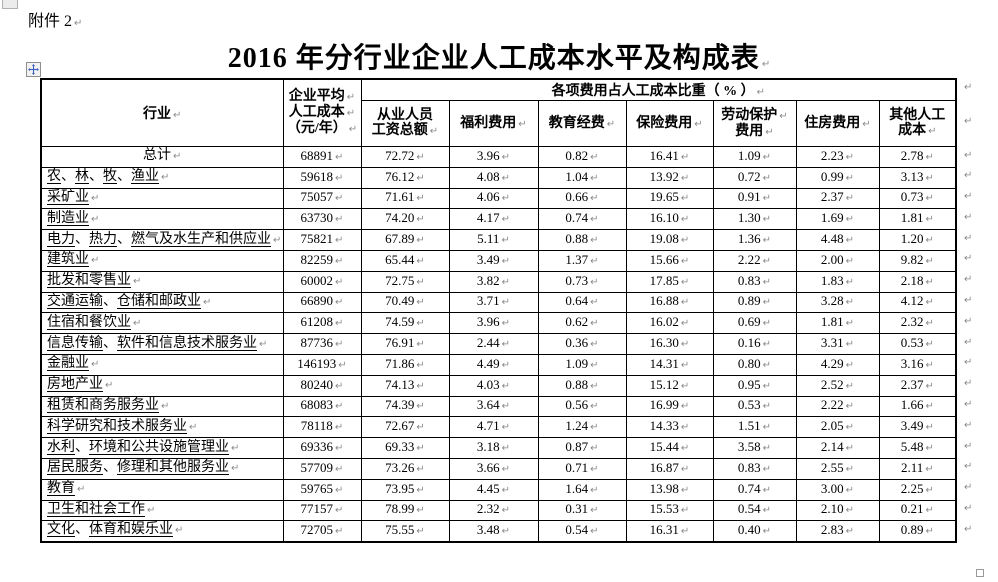 This screenshot has height=582, width=998. I want to click on value-cell: 4.71 ↵, so click(493, 427).